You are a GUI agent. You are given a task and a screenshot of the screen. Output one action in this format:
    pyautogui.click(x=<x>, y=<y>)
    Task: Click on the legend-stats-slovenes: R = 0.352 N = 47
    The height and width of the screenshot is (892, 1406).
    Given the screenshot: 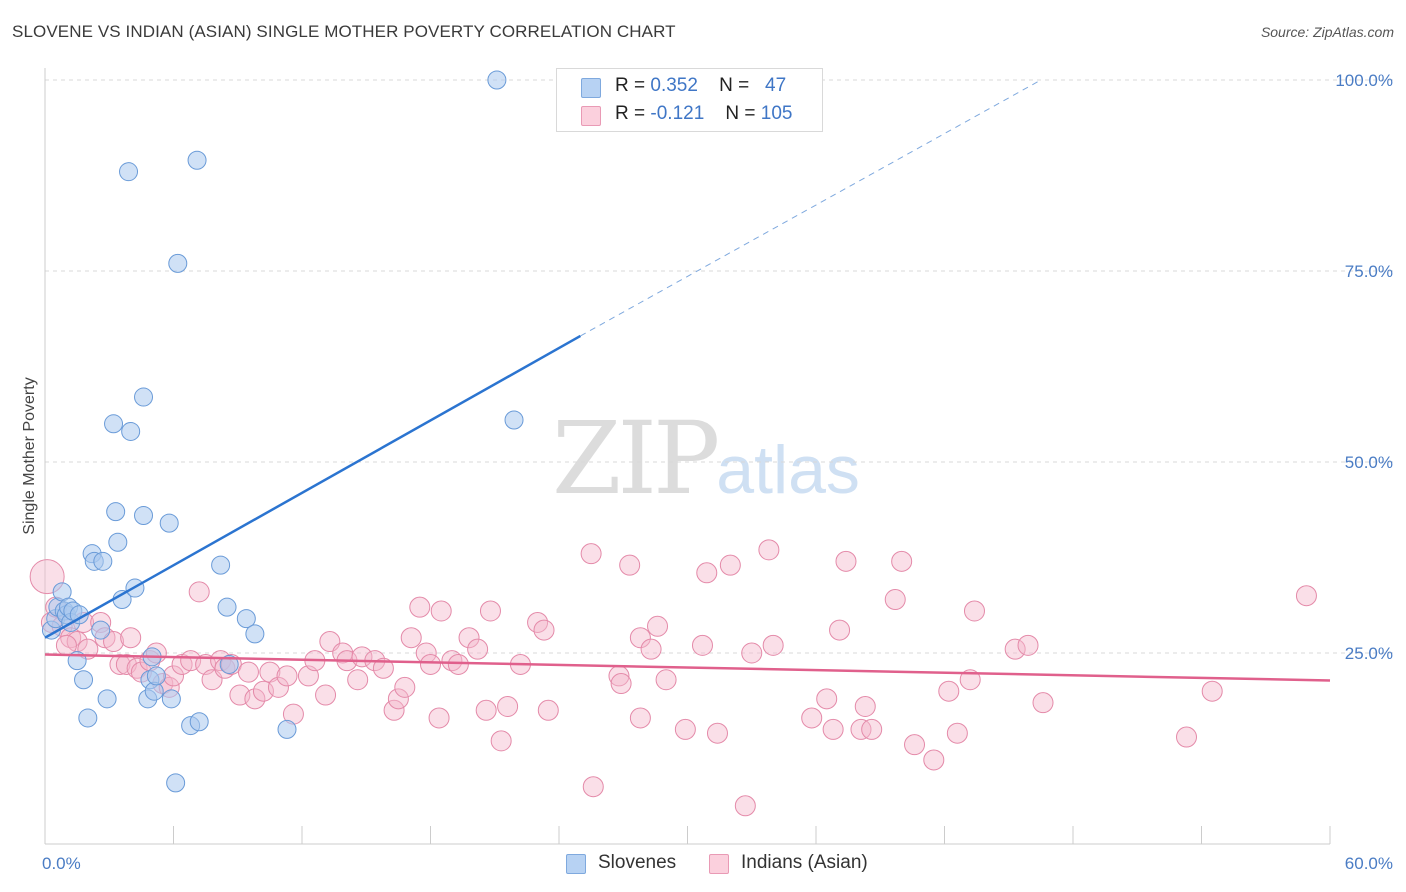 What is the action you would take?
    pyautogui.click(x=701, y=85)
    